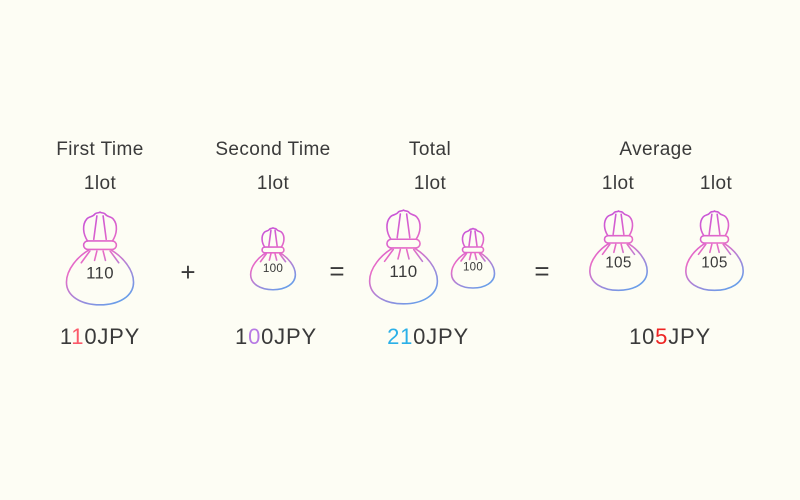 The image size is (800, 500). Describe the element at coordinates (430, 149) in the screenshot. I see `heading-total: Total` at that location.